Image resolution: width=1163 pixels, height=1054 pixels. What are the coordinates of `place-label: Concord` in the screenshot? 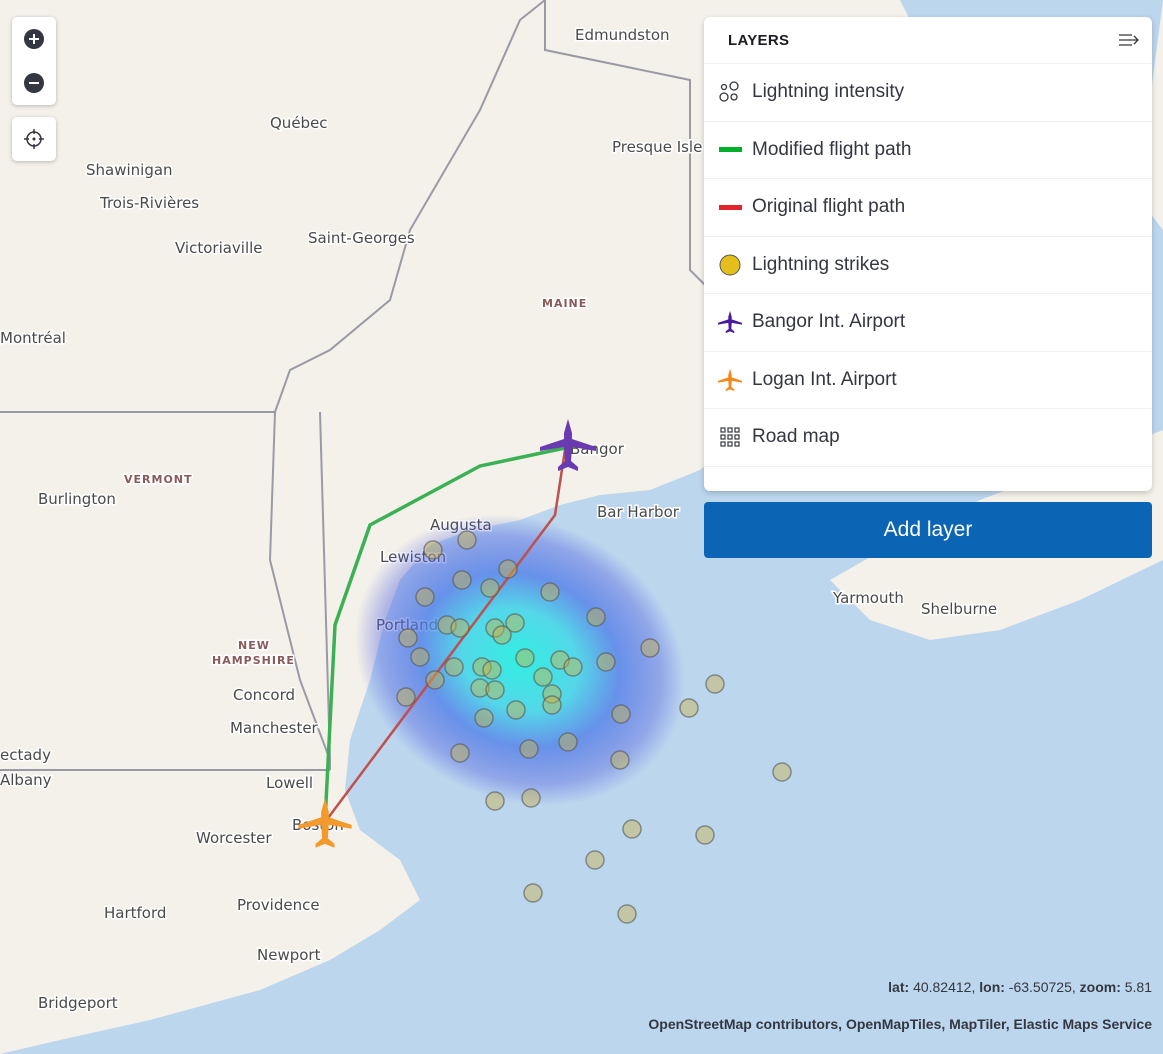 It's located at (264, 695).